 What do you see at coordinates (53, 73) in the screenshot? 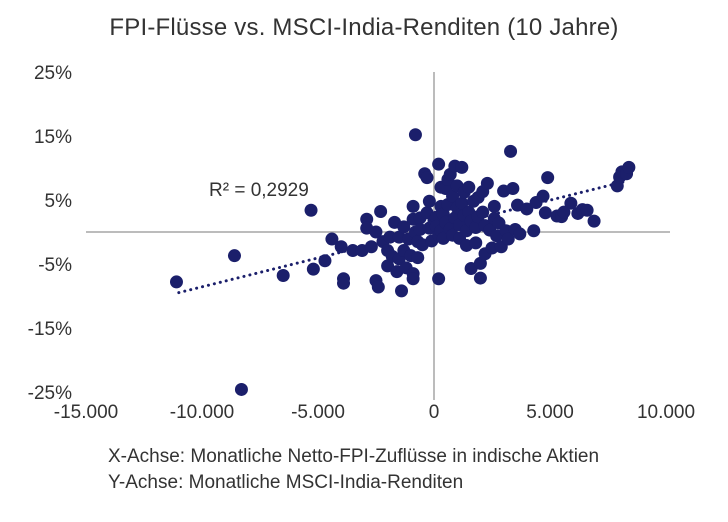
I see `y-tick-label: 25%` at bounding box center [53, 73].